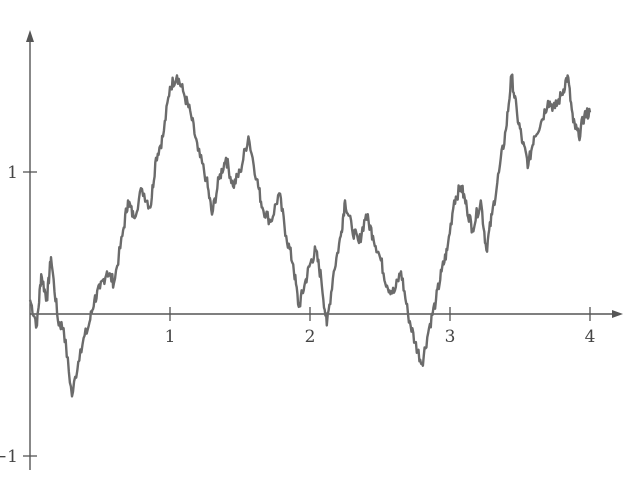  I want to click on x-axis-arrow, so click(617, 314).